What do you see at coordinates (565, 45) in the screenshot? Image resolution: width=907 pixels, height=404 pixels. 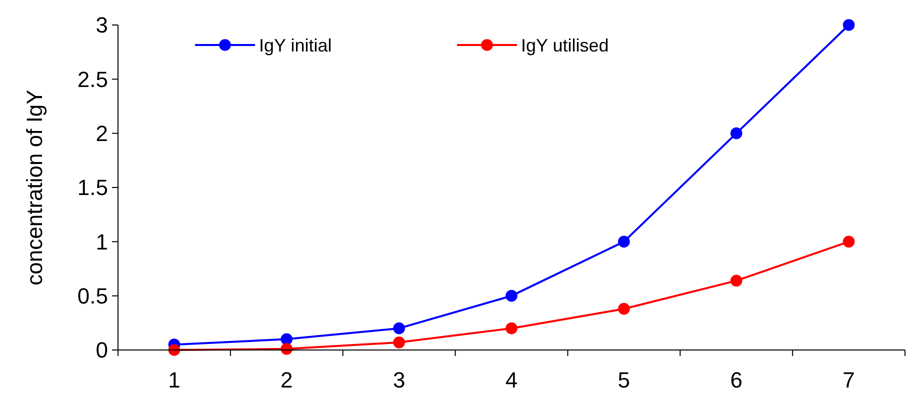 I see `legend-label: IgY utilised` at bounding box center [565, 45].